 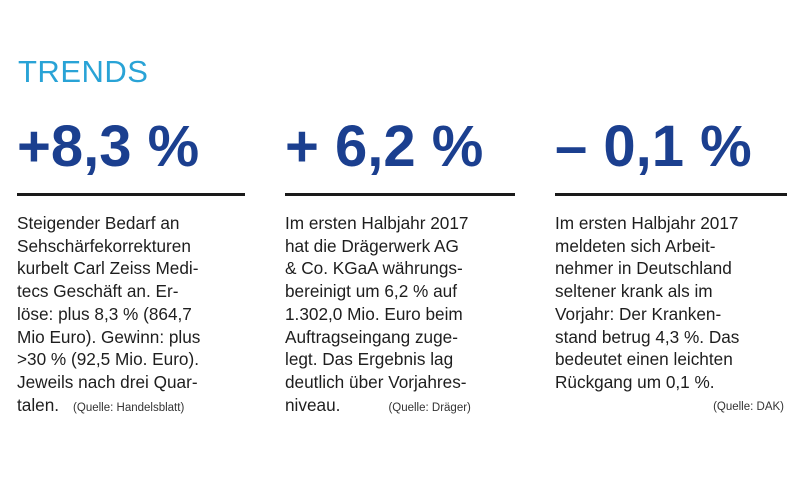 I want to click on text-line-last: niveau. (Quelle: Dräger), so click(x=400, y=407).